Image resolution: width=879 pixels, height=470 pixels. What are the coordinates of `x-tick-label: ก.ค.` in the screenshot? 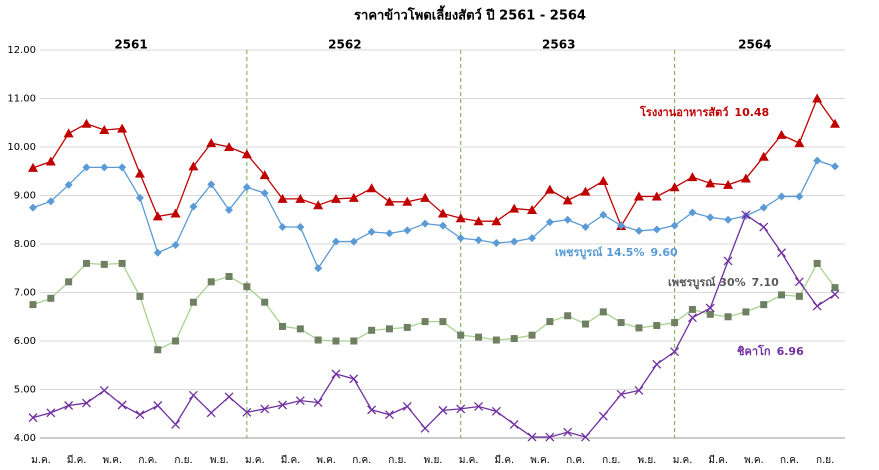 It's located at (361, 460).